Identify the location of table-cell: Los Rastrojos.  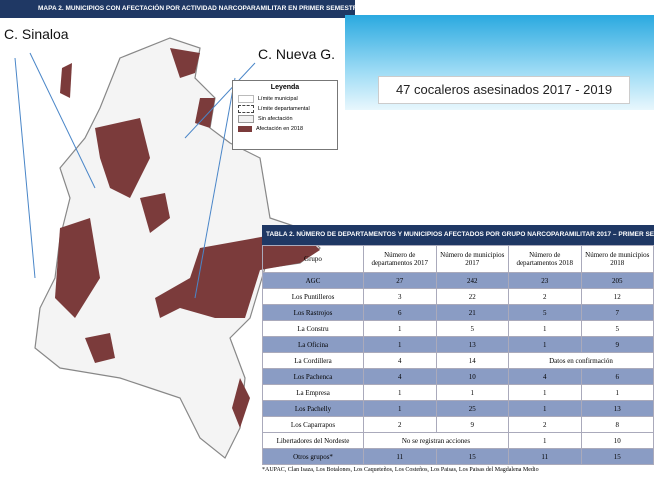
(313, 312).